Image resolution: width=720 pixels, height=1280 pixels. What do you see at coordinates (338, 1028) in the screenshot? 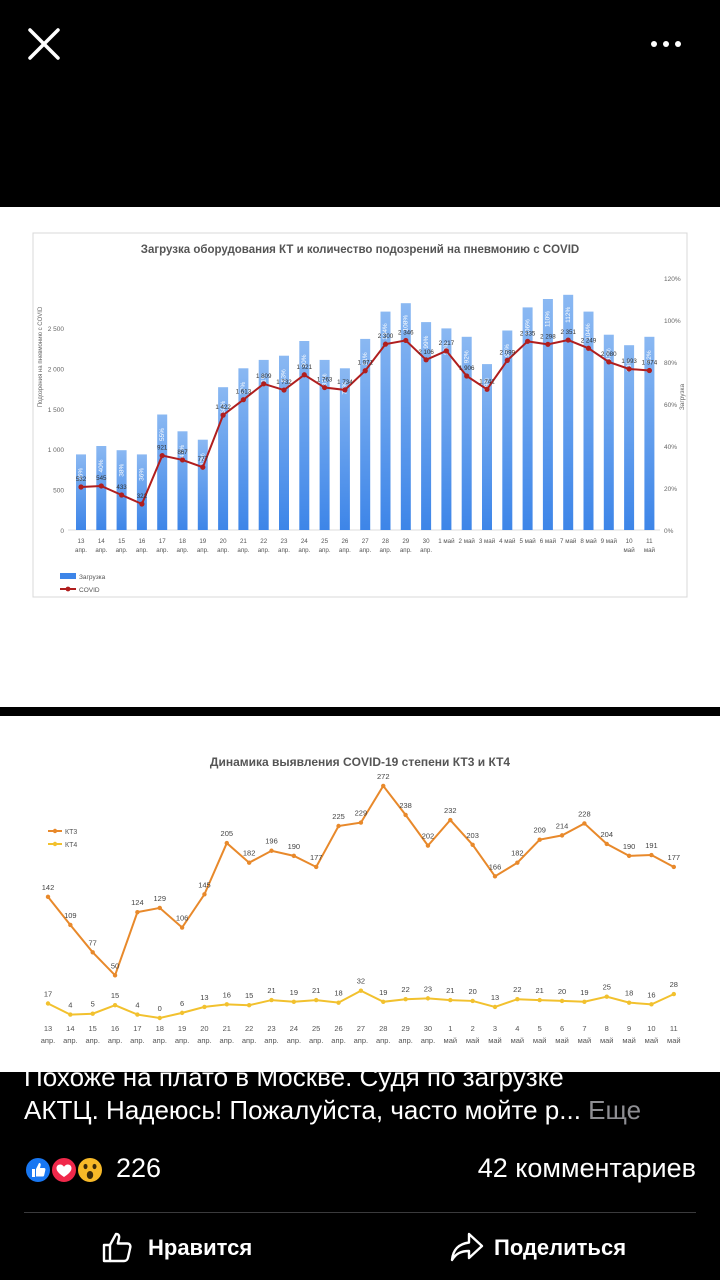
I see `x-tick-label: 26` at bounding box center [338, 1028].